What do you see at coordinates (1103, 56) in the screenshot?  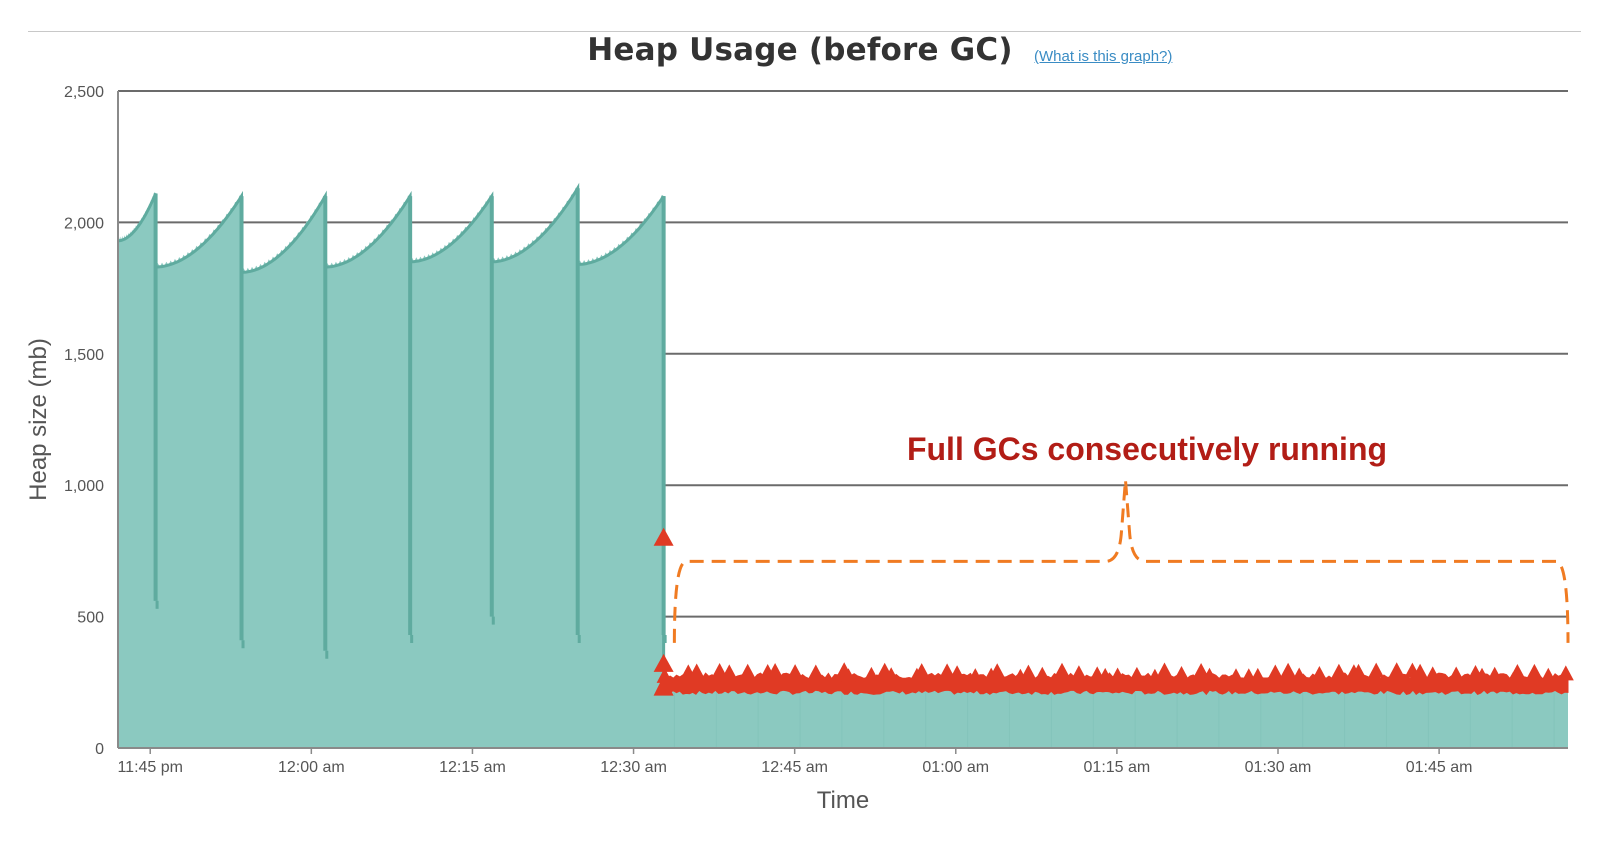 I see `what-is-this-graph-link: (What is this graph?)` at bounding box center [1103, 56].